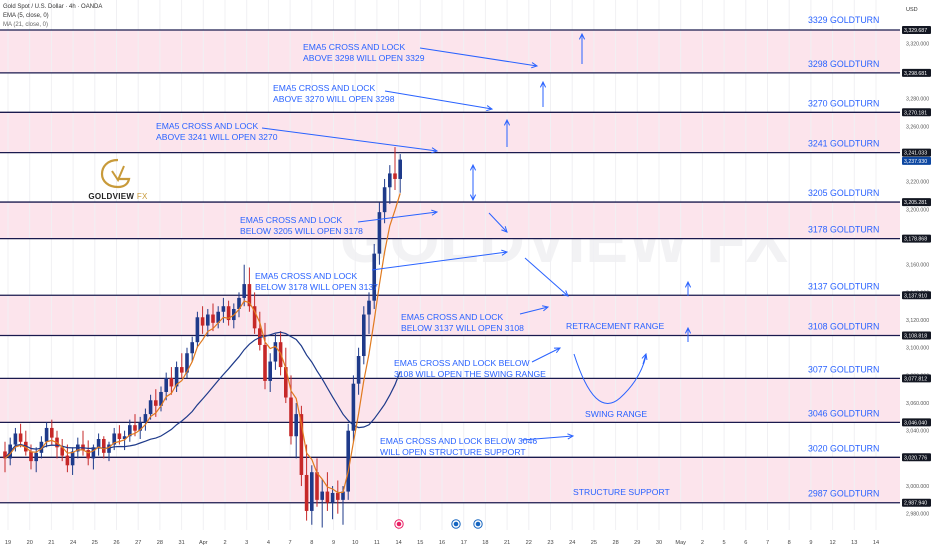  I want to click on annotation-arrow-3-head, so click(435, 212).